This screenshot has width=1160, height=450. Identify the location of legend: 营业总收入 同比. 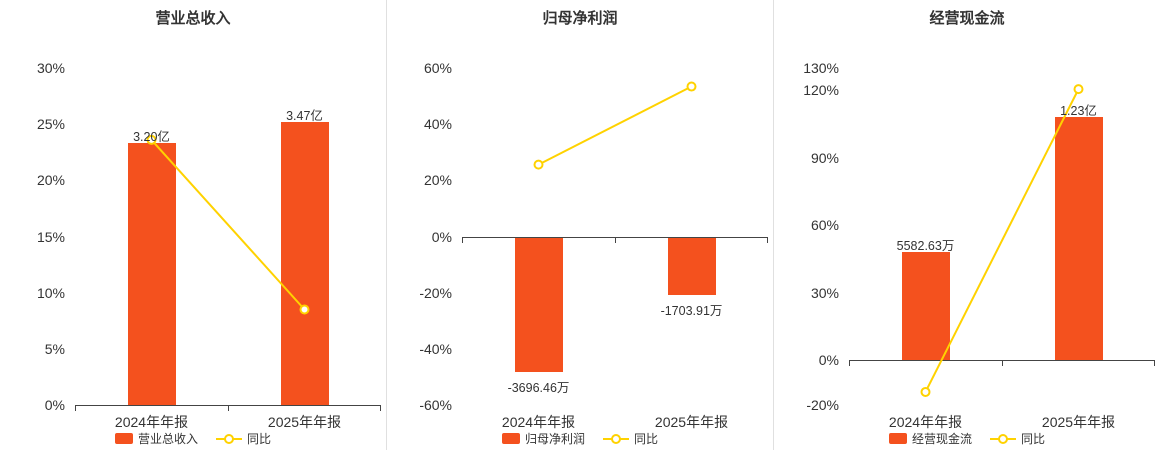
(193, 438).